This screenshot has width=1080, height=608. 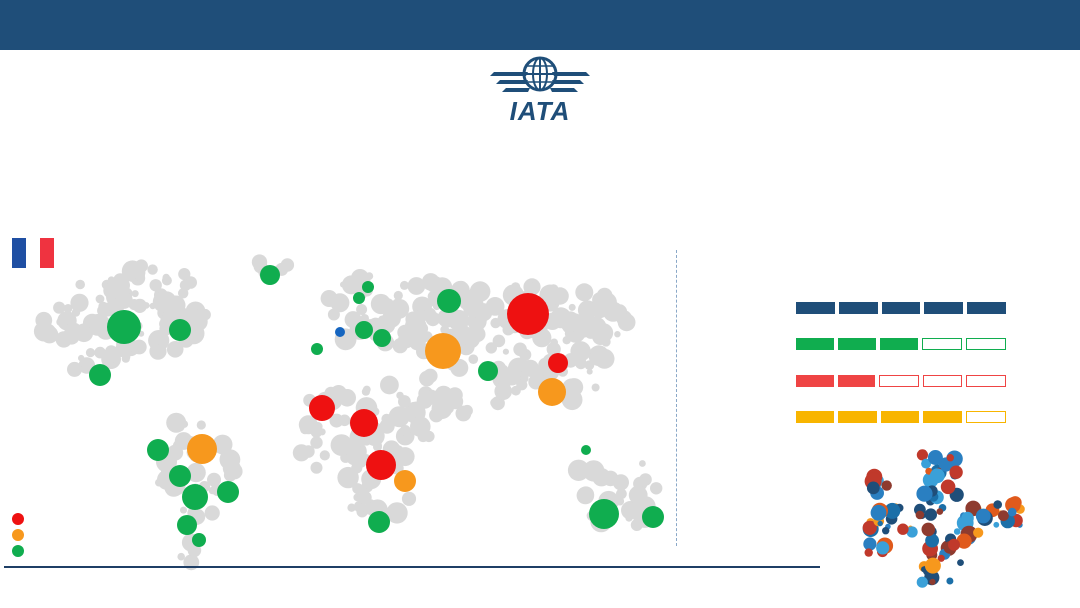 What do you see at coordinates (202, 449) in the screenshot?
I see `country-marker-venezuela-brazil-north` at bounding box center [202, 449].